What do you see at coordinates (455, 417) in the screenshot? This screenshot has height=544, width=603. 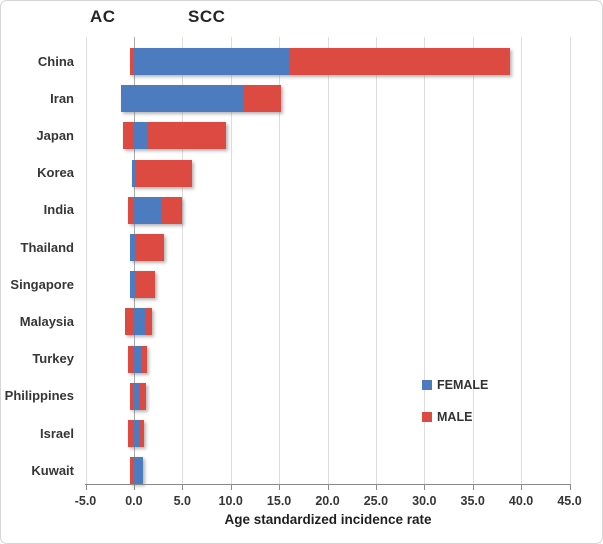 I see `legend-label: MALE` at bounding box center [455, 417].